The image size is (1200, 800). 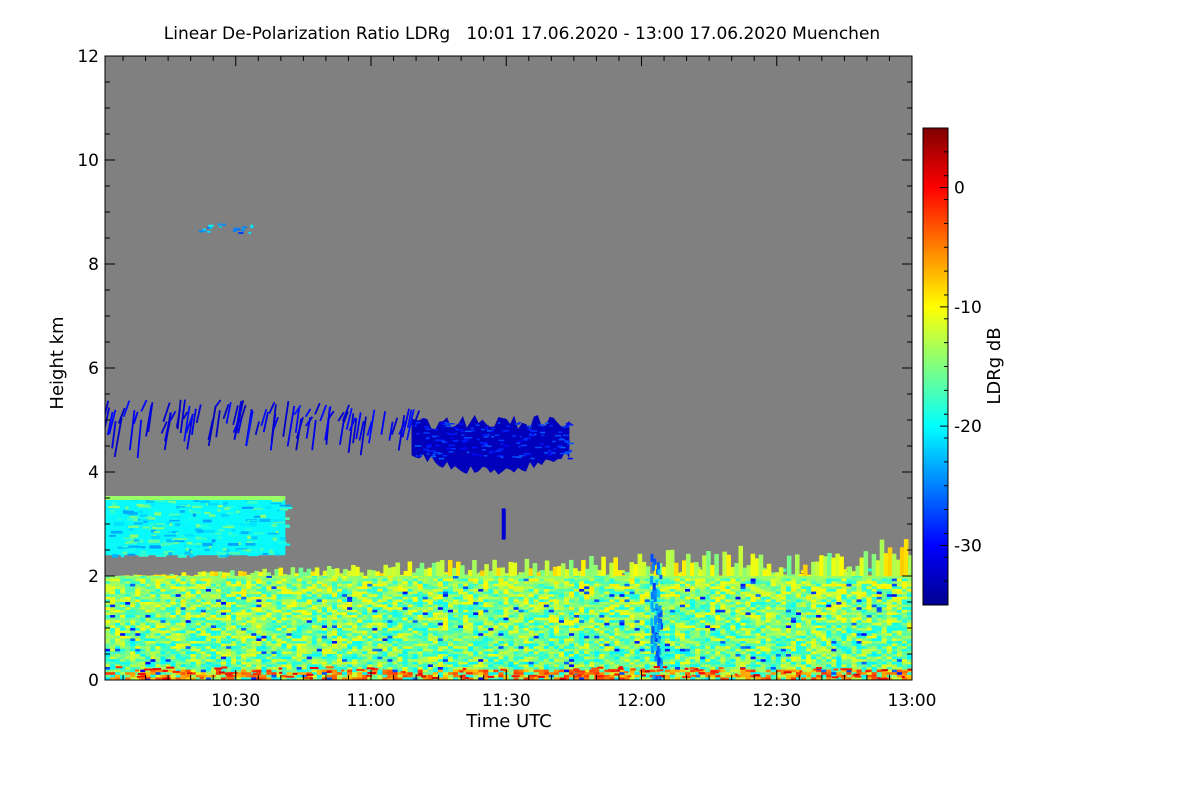 I want to click on y-tick-label: 4, so click(x=93, y=473).